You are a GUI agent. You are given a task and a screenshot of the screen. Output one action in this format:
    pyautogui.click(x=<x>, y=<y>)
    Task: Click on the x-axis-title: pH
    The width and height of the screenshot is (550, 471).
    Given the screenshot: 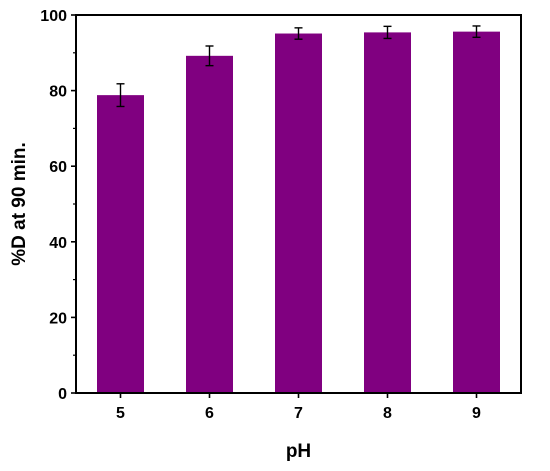 What is the action you would take?
    pyautogui.click(x=298, y=451)
    